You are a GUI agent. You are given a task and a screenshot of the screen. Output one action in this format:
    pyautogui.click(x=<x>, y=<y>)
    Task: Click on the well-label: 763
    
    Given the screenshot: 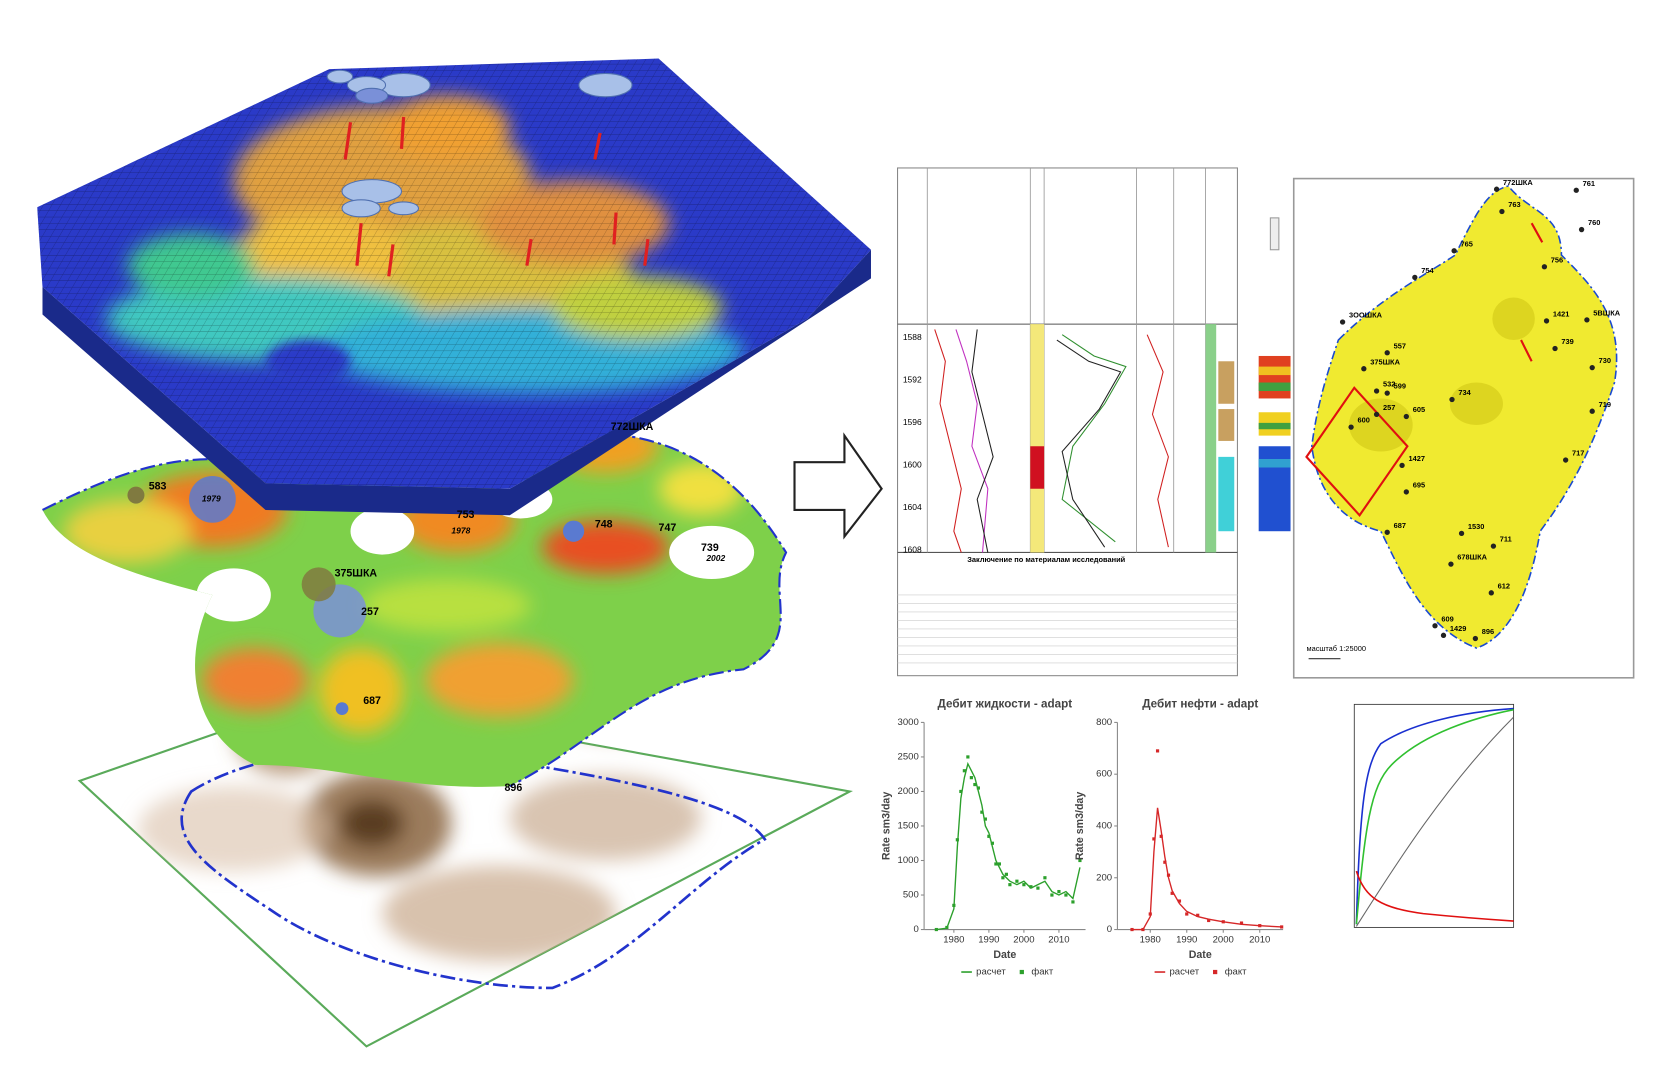 What is the action you would take?
    pyautogui.click(x=1514, y=204)
    